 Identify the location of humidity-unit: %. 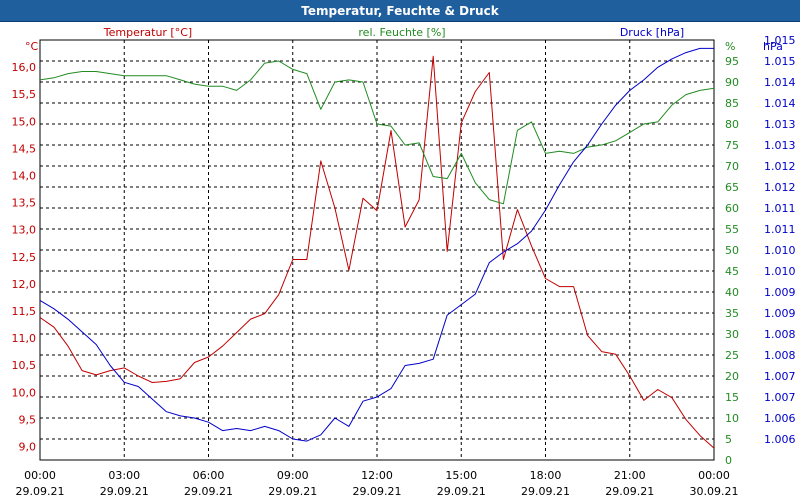
(730, 46).